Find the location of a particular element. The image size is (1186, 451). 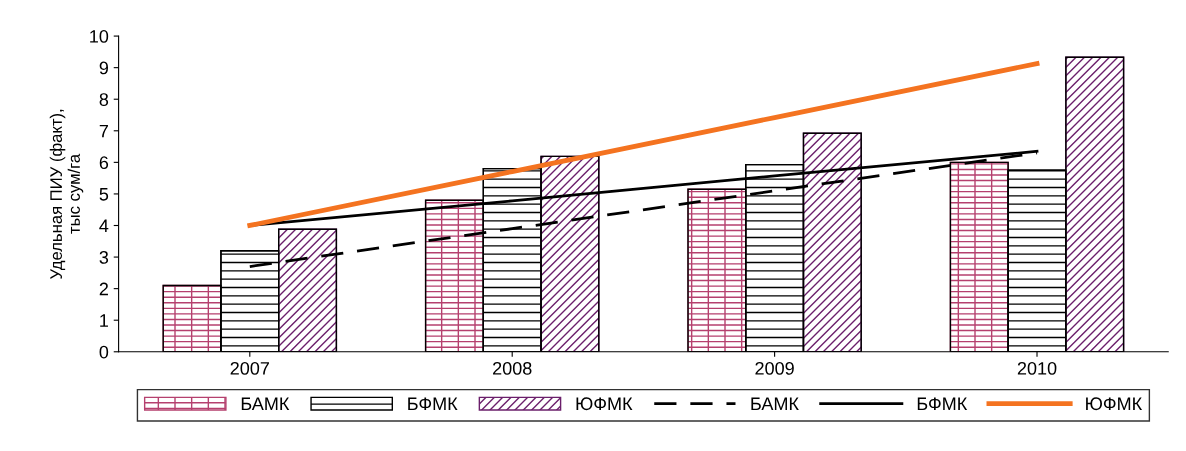

y-tick-label: 8 is located at coordinates (104, 99).